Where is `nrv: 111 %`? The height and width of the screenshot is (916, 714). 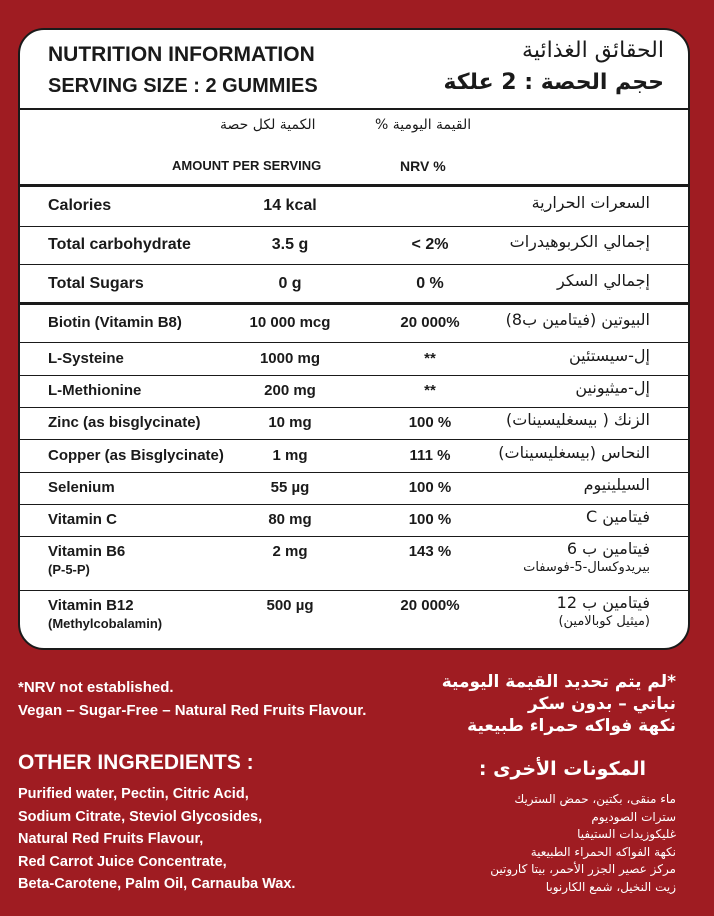 nrv: 111 % is located at coordinates (430, 455).